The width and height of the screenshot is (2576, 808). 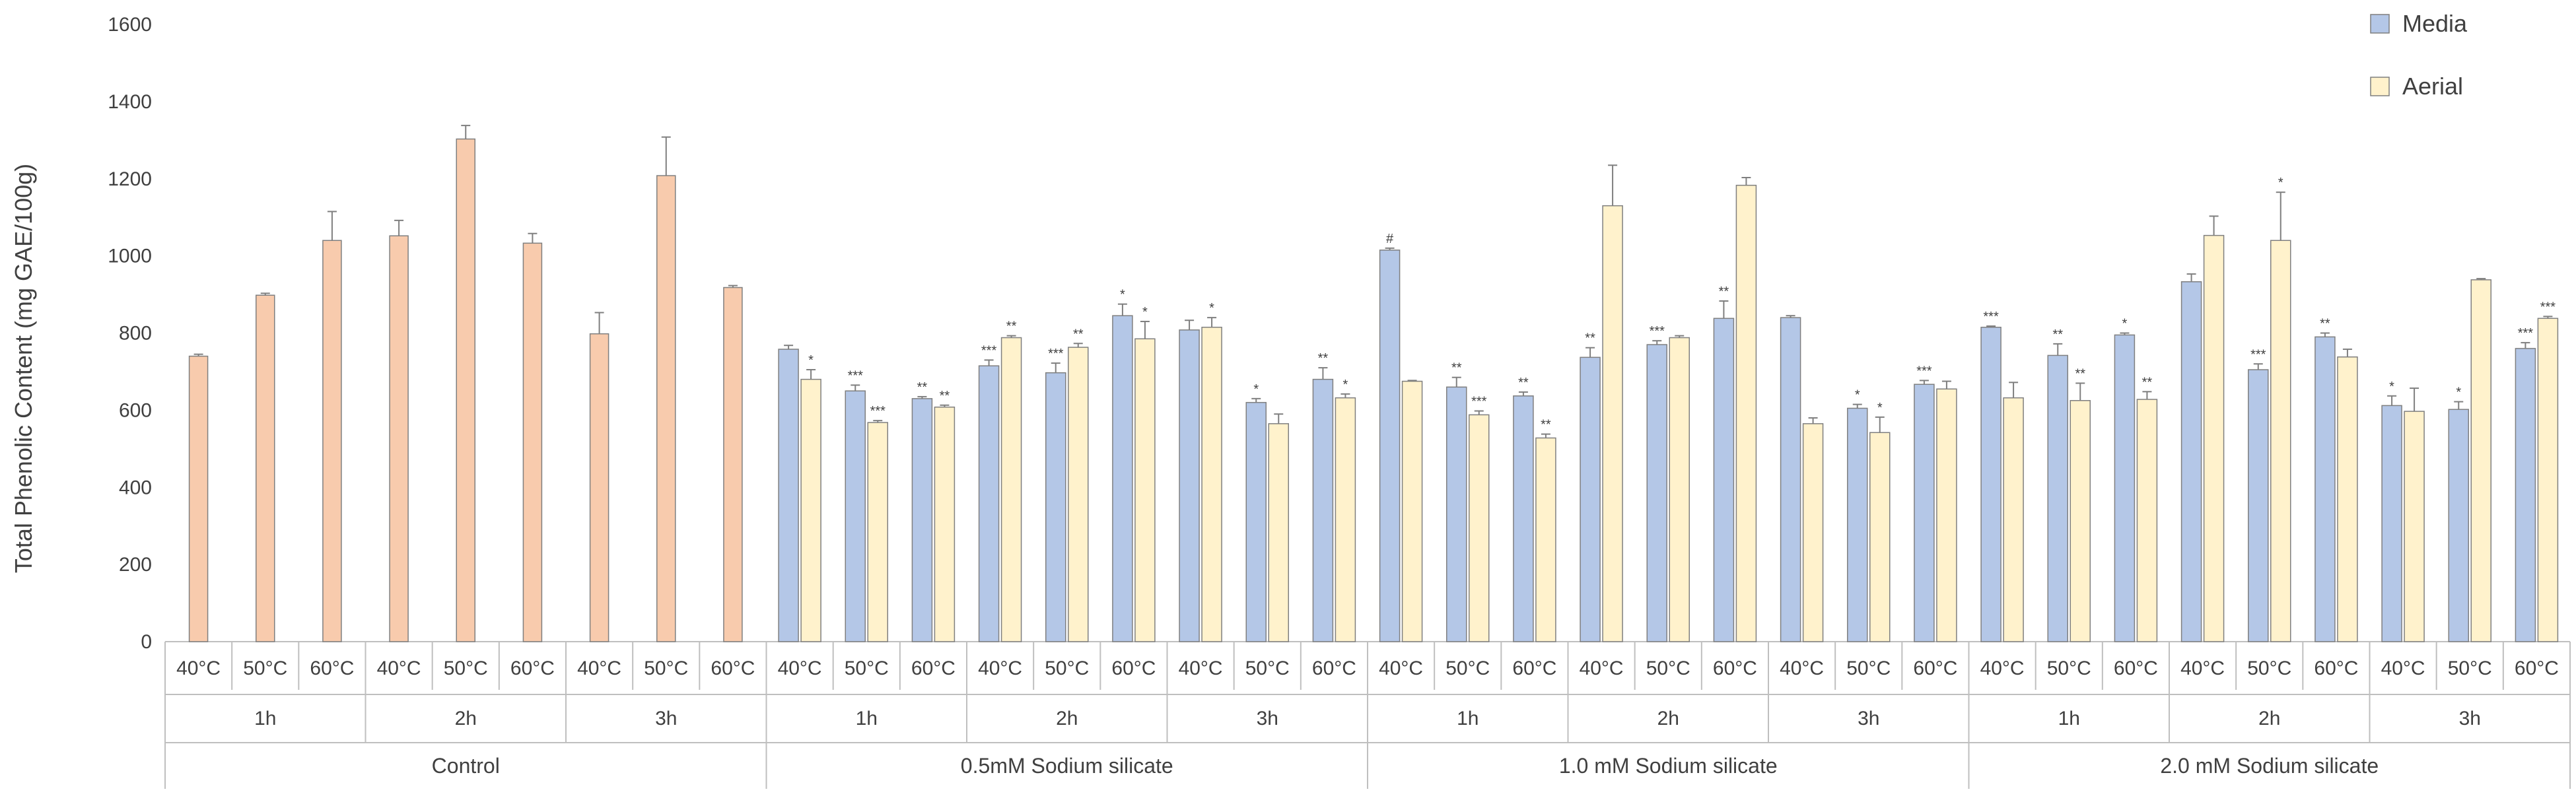 I want to click on legend-swatch-media, so click(x=2380, y=24).